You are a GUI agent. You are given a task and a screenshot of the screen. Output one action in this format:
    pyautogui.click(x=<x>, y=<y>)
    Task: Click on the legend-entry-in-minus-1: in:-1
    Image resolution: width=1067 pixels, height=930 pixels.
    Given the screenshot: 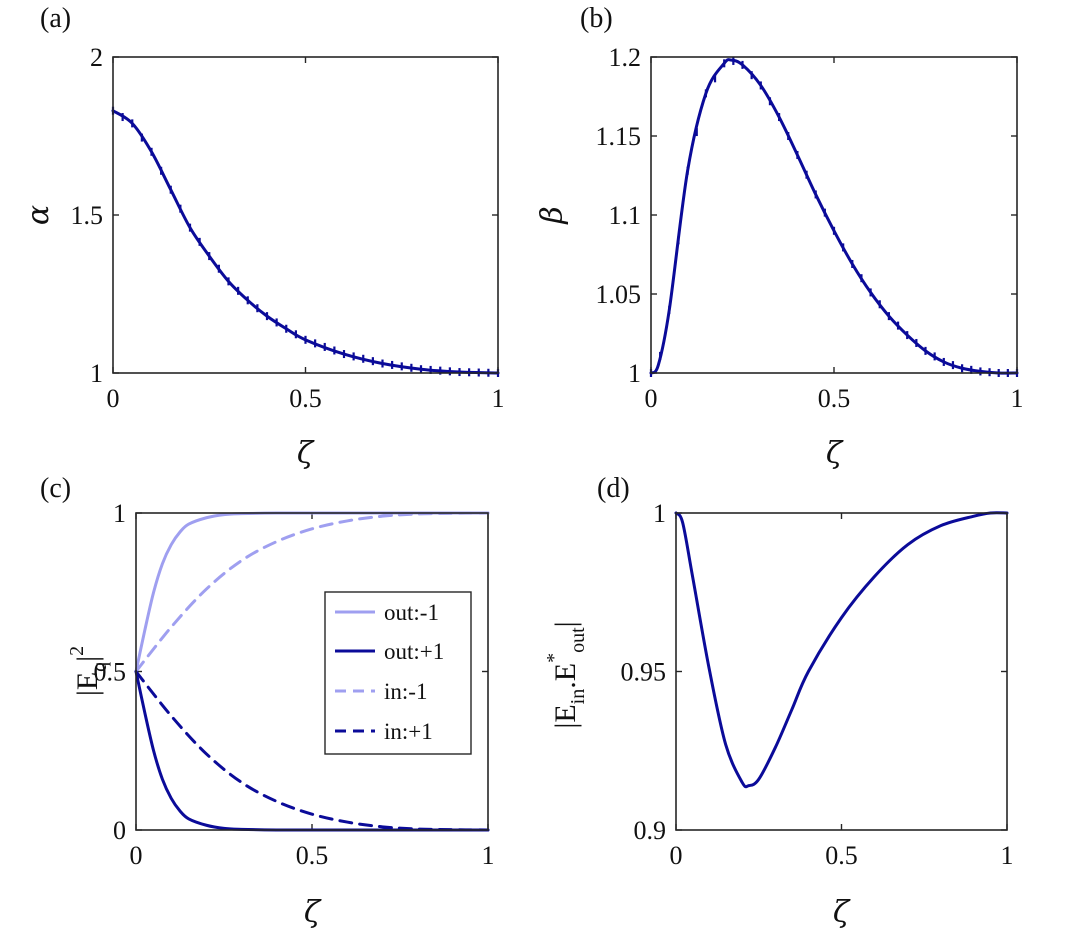 What is the action you would take?
    pyautogui.click(x=405, y=691)
    